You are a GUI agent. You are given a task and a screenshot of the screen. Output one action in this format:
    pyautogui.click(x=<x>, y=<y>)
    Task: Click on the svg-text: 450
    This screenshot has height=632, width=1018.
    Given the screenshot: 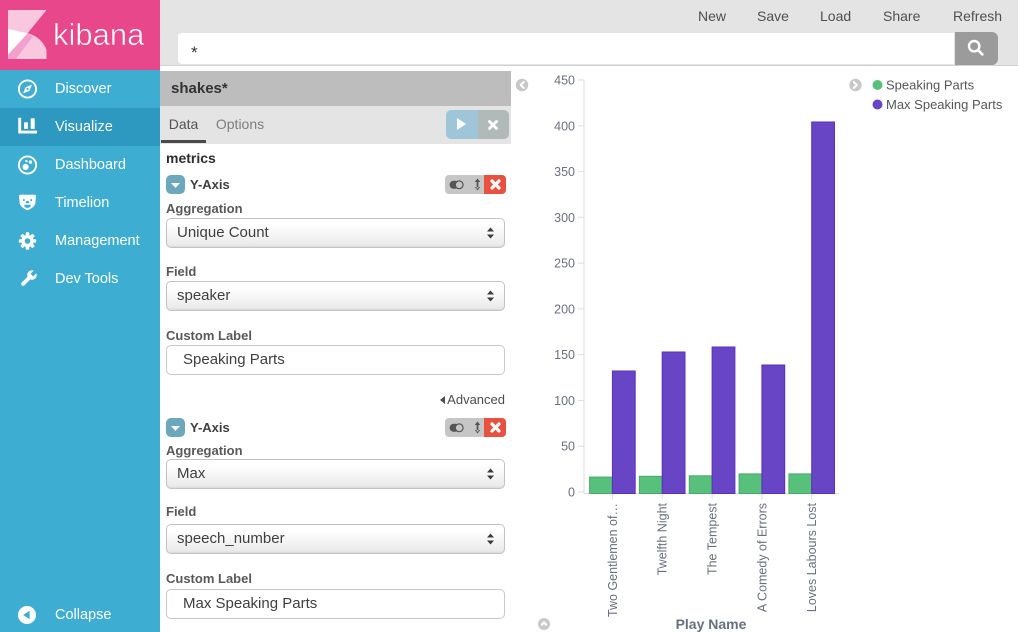 What is the action you would take?
    pyautogui.click(x=564, y=81)
    